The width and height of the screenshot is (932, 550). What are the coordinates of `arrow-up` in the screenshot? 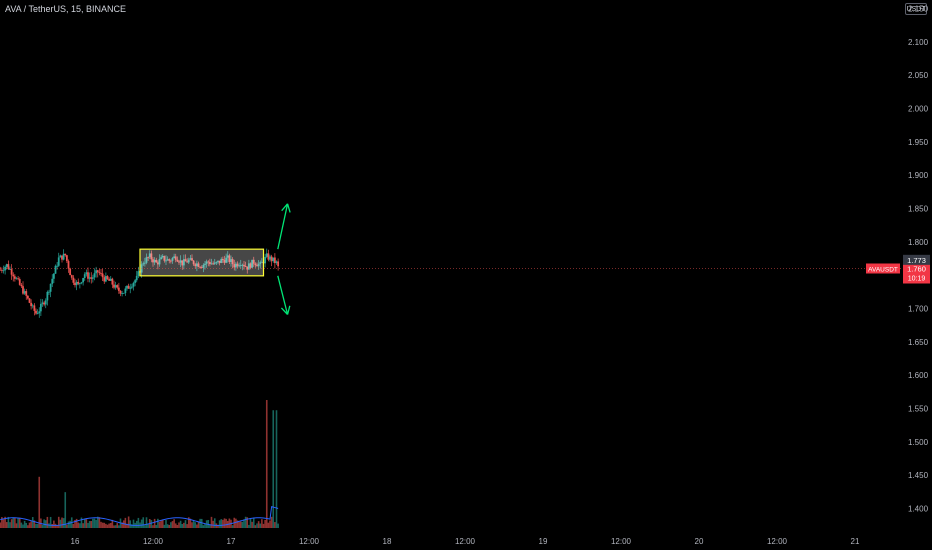 It's located at (283, 226).